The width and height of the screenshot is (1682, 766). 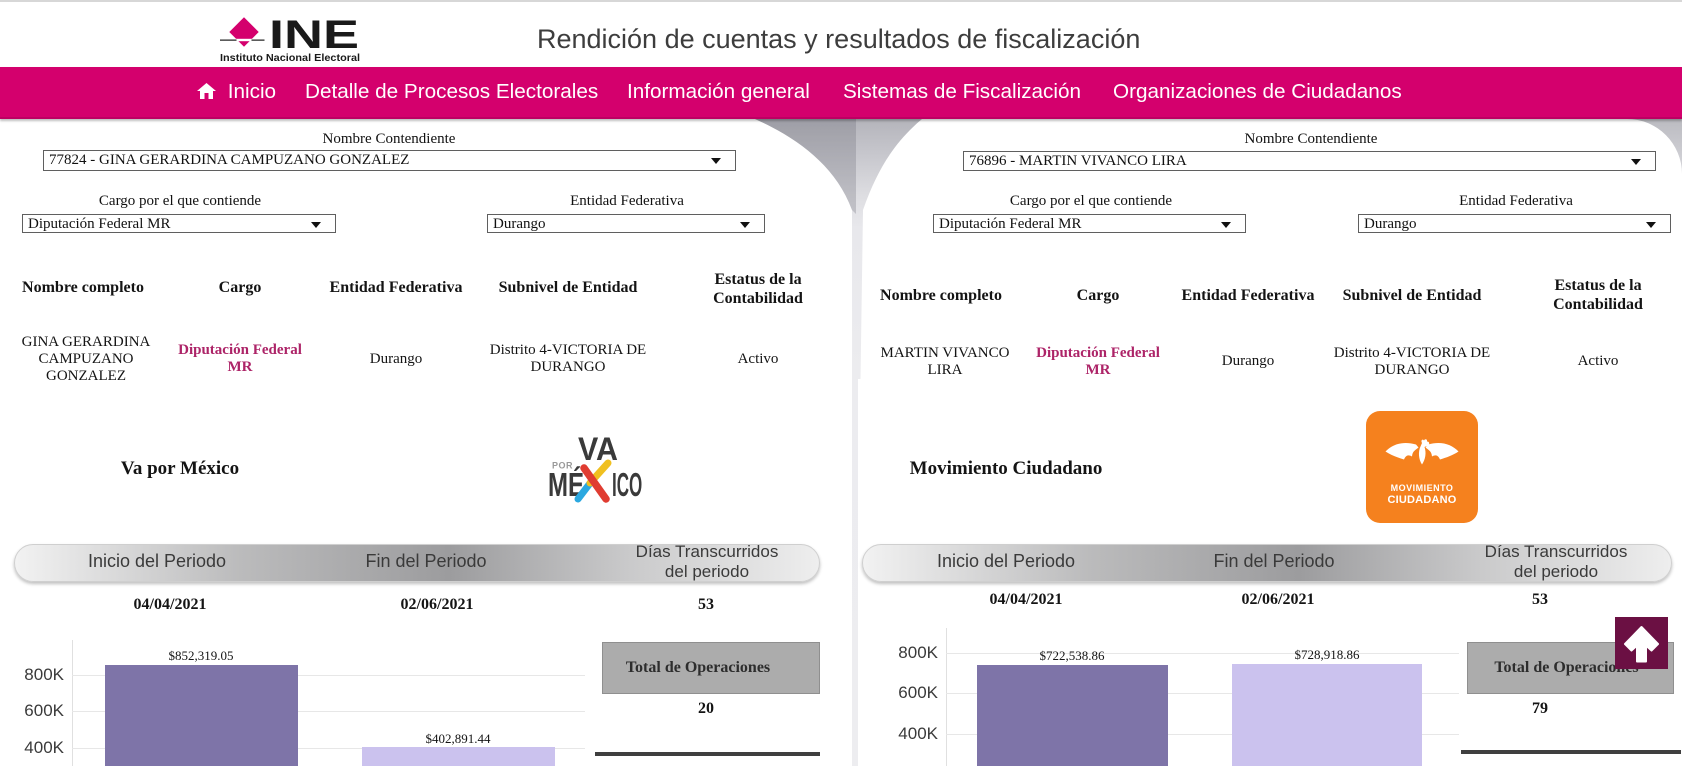 I want to click on svg-text: VA, so click(x=598, y=450).